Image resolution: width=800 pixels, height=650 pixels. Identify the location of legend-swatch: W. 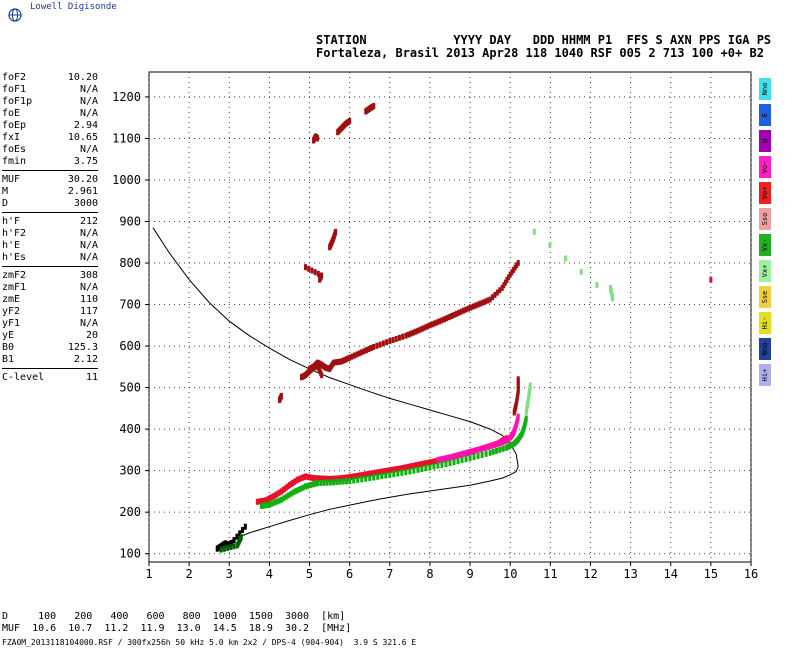
(765, 141).